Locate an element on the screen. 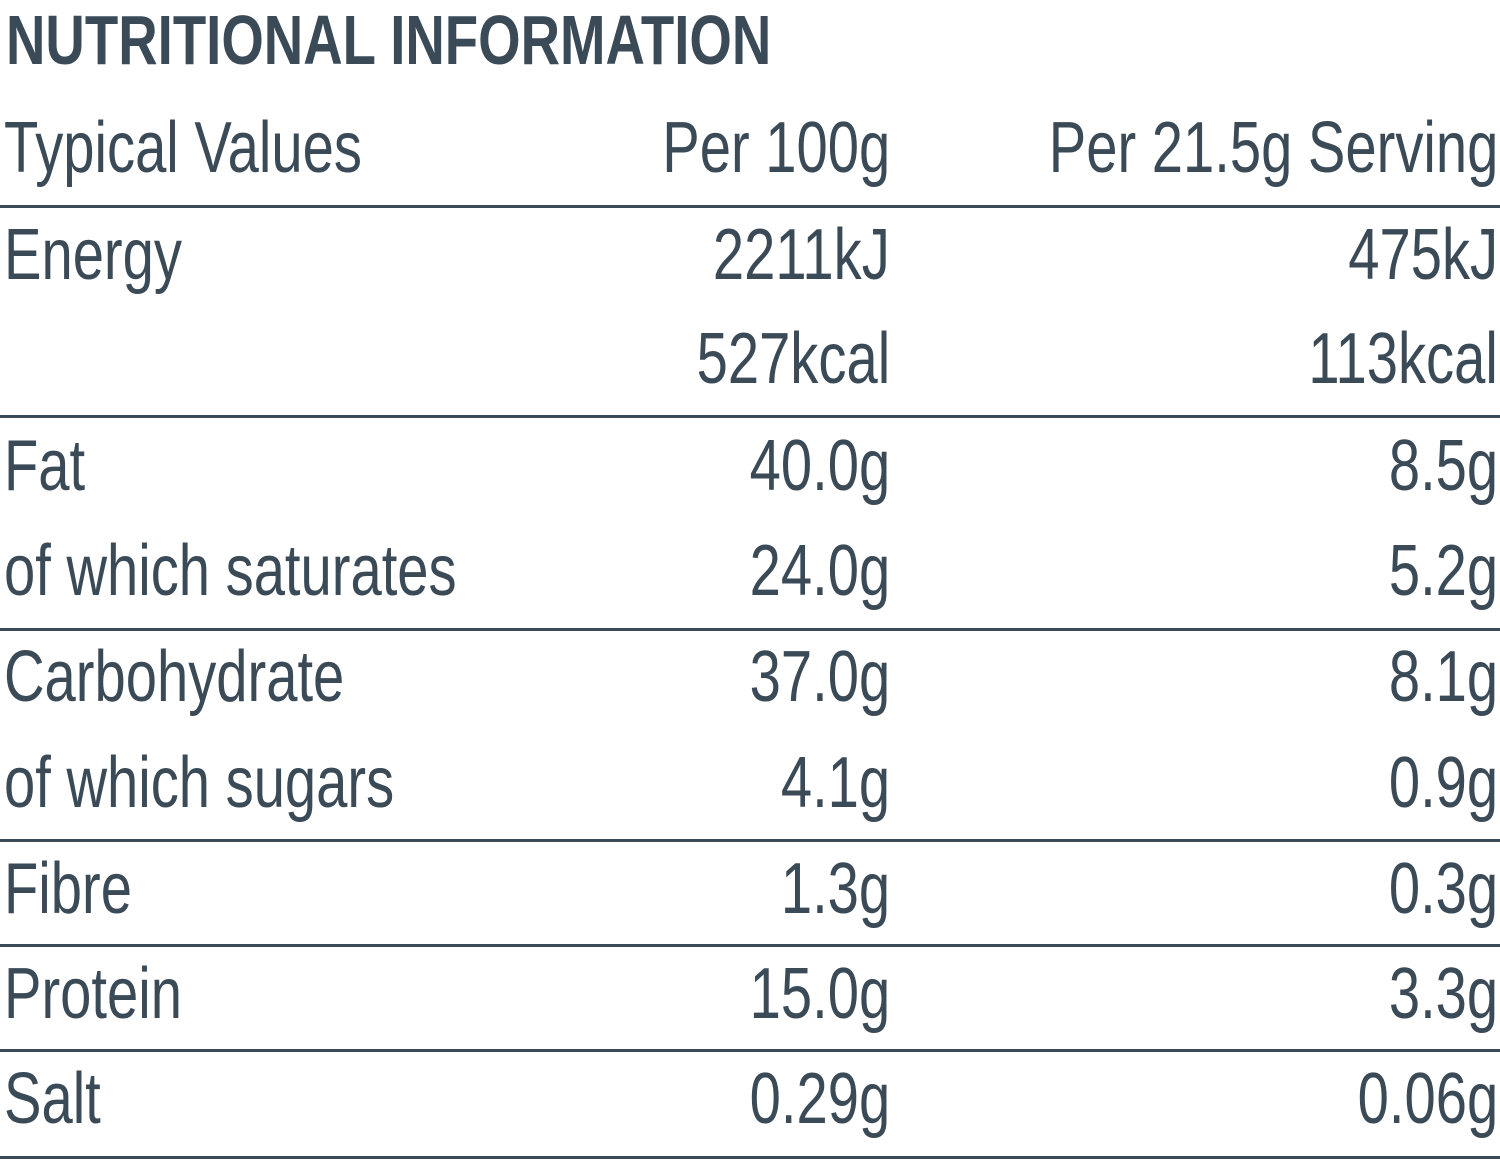 This screenshot has width=1500, height=1164. table-row: Carbohydrate 37.0g 8.1g is located at coordinates (750, 677).